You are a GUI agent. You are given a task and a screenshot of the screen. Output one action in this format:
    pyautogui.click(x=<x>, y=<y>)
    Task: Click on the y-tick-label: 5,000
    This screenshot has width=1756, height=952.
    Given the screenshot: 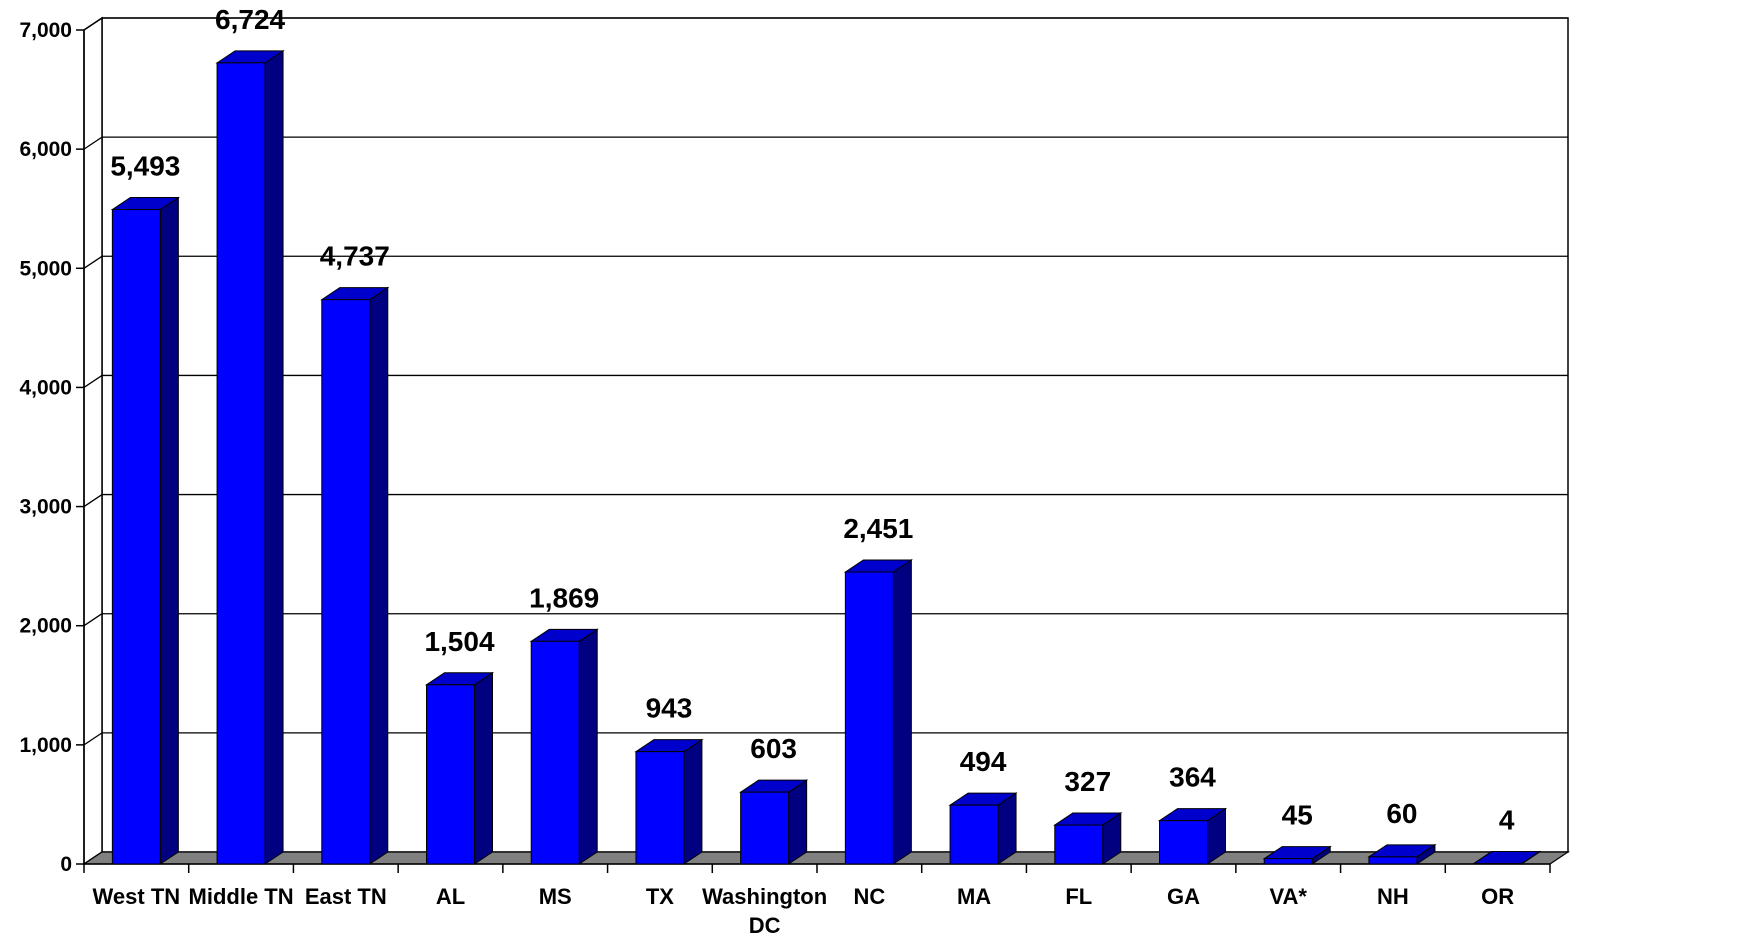 What is the action you would take?
    pyautogui.click(x=45, y=268)
    